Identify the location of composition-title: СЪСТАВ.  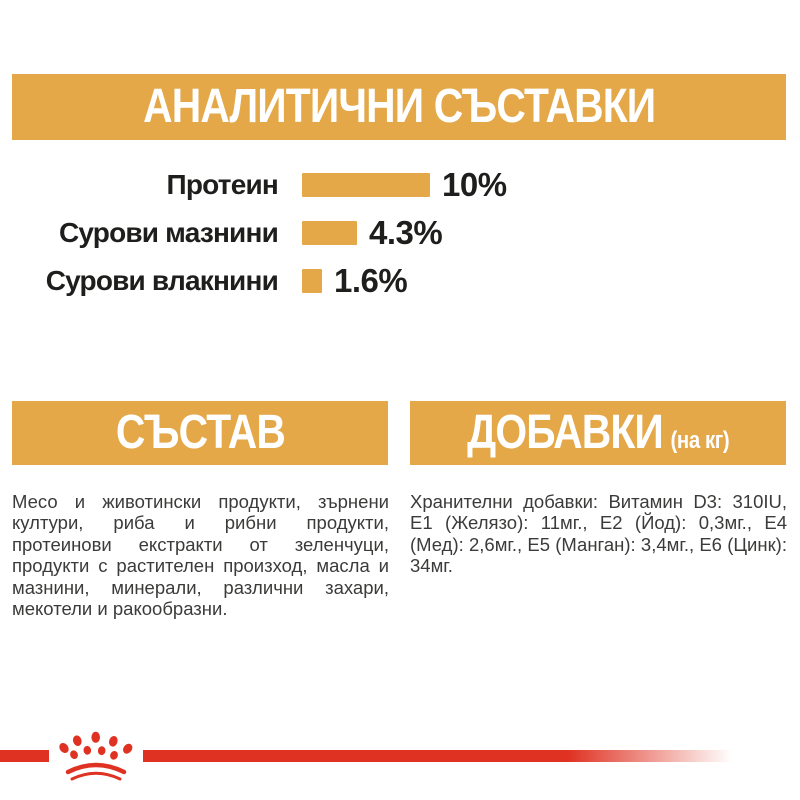
(200, 432).